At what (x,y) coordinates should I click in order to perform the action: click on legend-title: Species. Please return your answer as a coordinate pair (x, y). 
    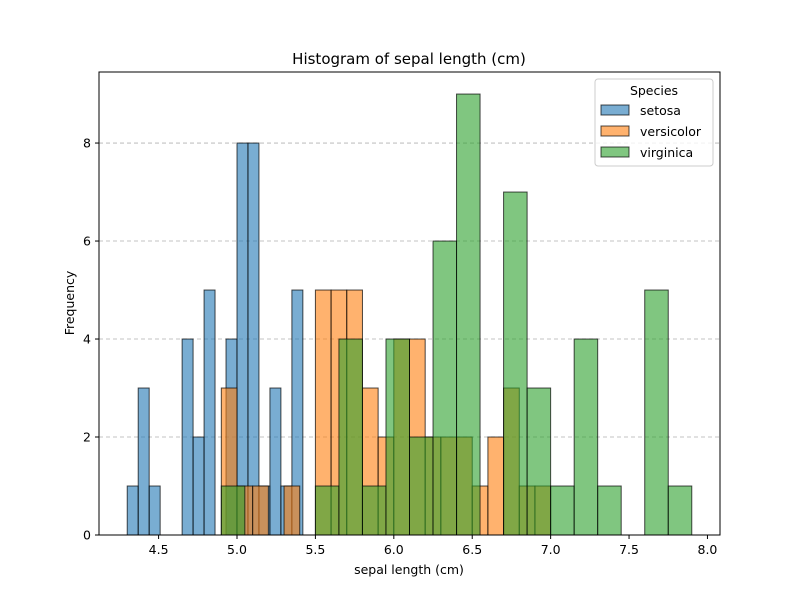
    Looking at the image, I should click on (654, 90).